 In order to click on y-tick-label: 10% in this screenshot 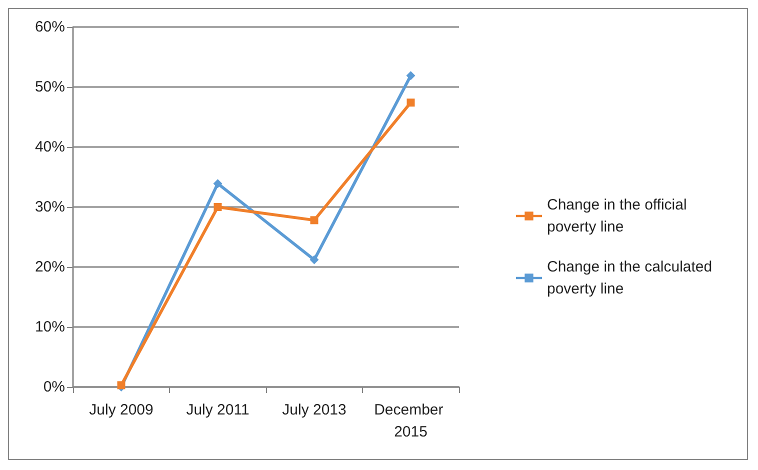, I will do `click(49, 327)`.